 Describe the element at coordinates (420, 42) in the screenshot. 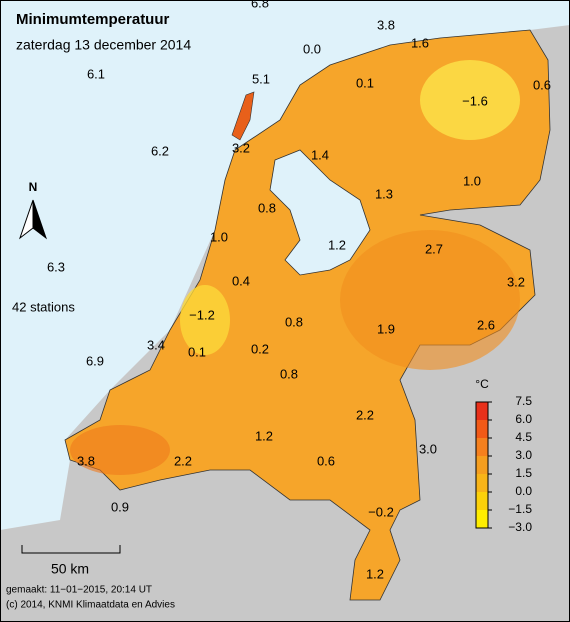

I see `station-value: 1.6` at that location.